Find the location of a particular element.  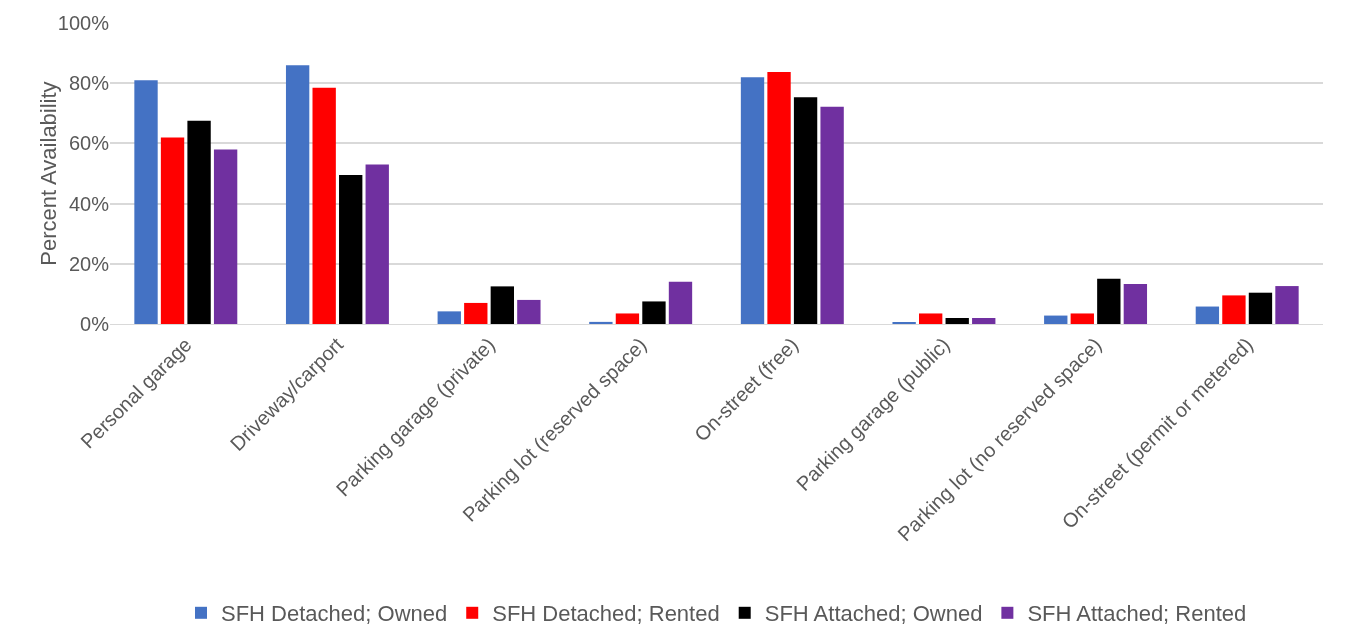

y-tick-label: 0% is located at coordinates (95, 324).